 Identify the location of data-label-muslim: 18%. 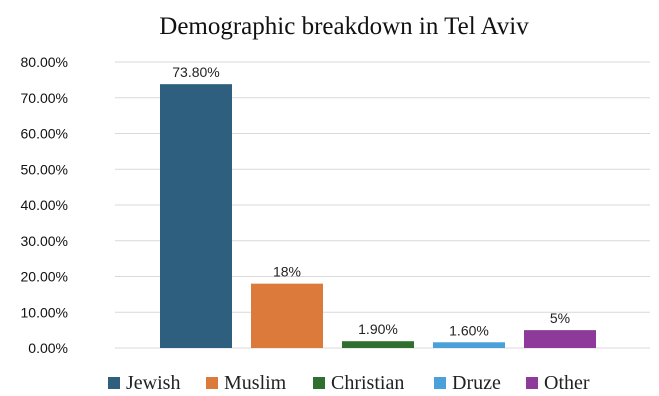
(287, 272).